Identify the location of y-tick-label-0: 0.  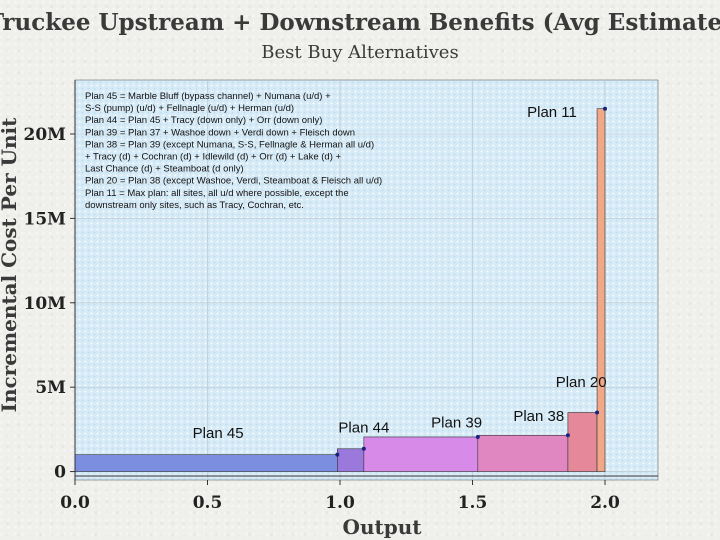
(60, 473).